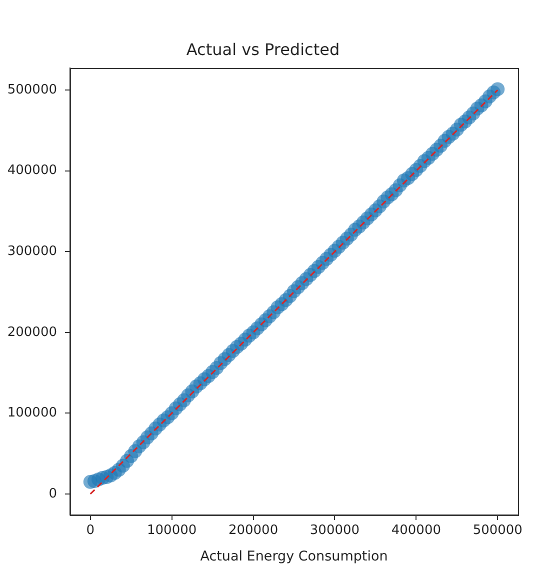  I want to click on x-tick-label: 500000, so click(497, 530).